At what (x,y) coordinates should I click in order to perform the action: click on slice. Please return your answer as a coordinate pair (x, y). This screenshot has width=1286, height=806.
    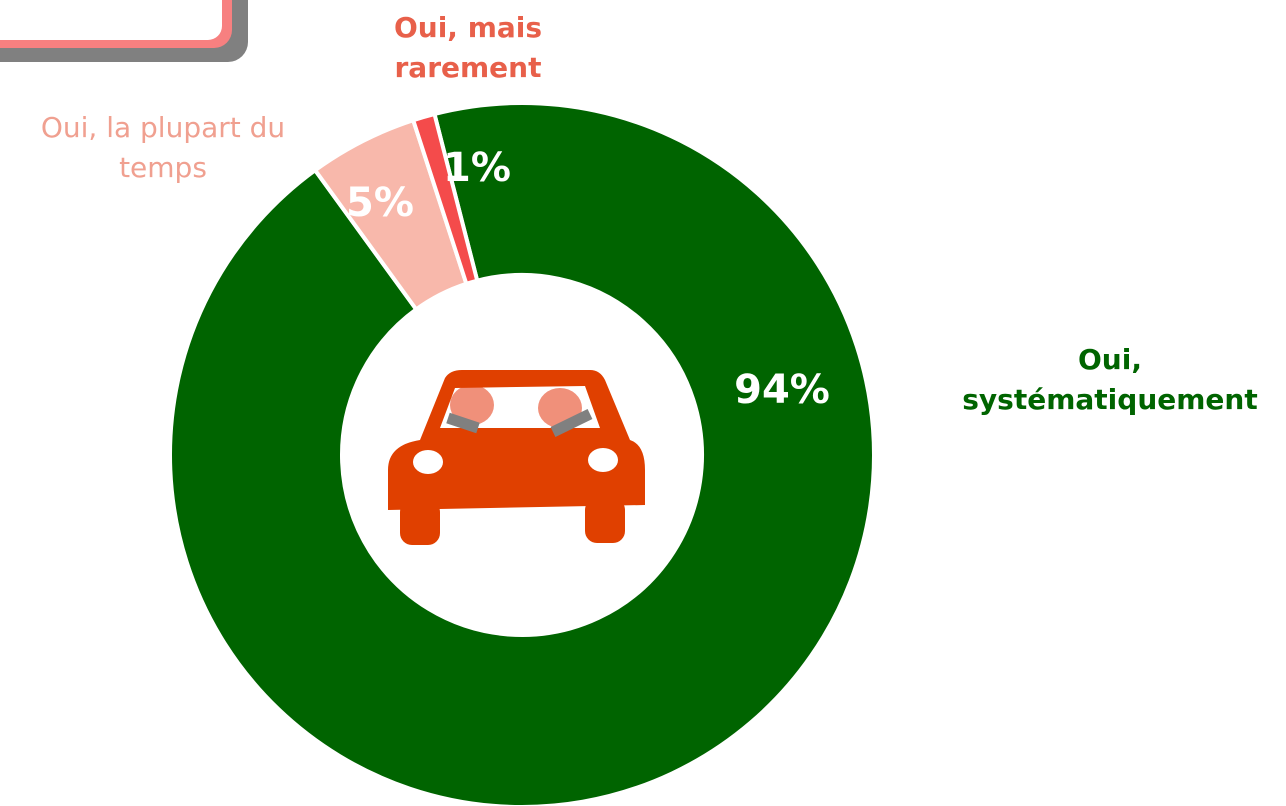
    Looking at the image, I should click on (445, 199).